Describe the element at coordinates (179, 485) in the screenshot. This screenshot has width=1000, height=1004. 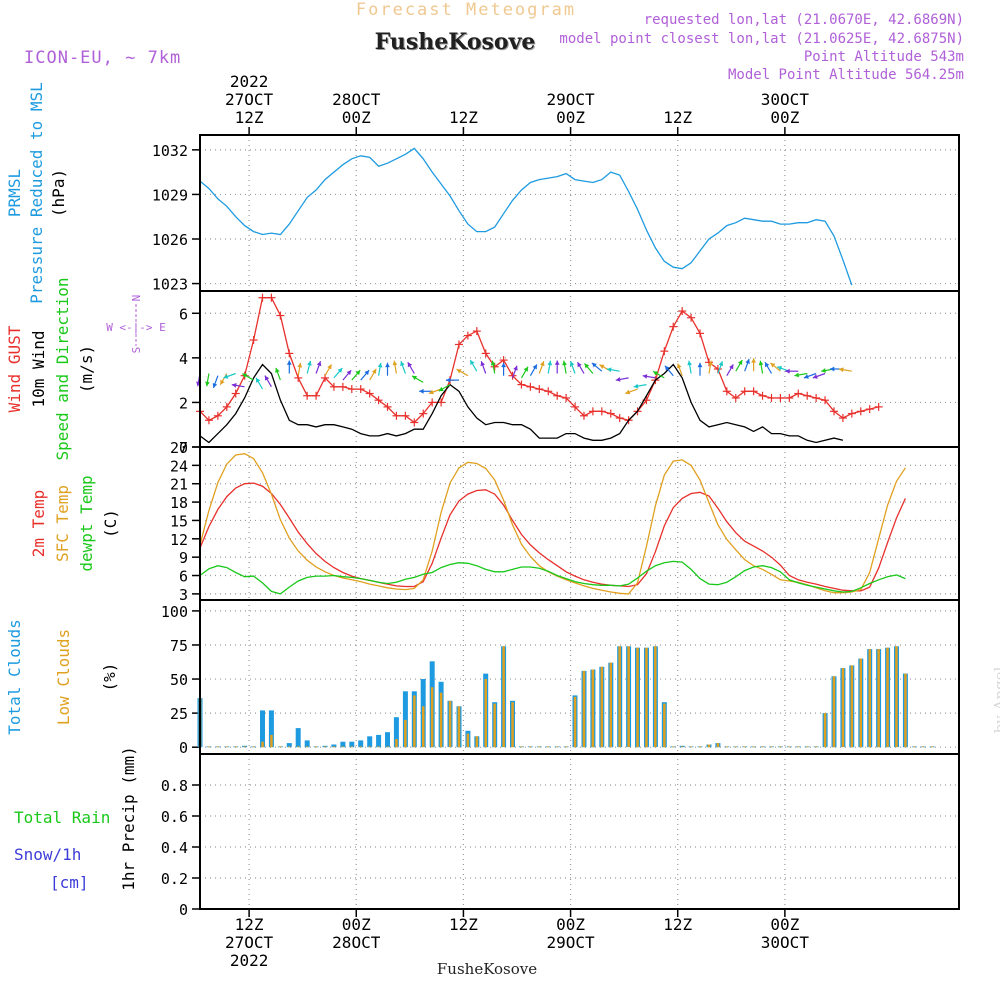
I see `y-tick-label: 21` at that location.